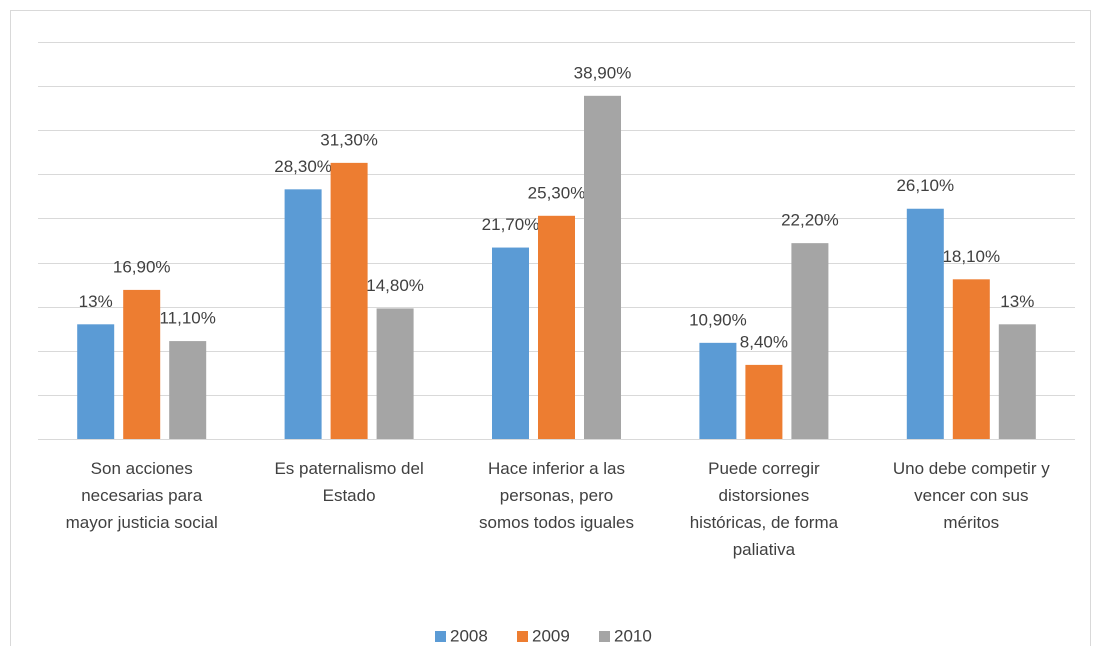 The height and width of the screenshot is (646, 1101). I want to click on data-label: 21,70%, so click(511, 224).